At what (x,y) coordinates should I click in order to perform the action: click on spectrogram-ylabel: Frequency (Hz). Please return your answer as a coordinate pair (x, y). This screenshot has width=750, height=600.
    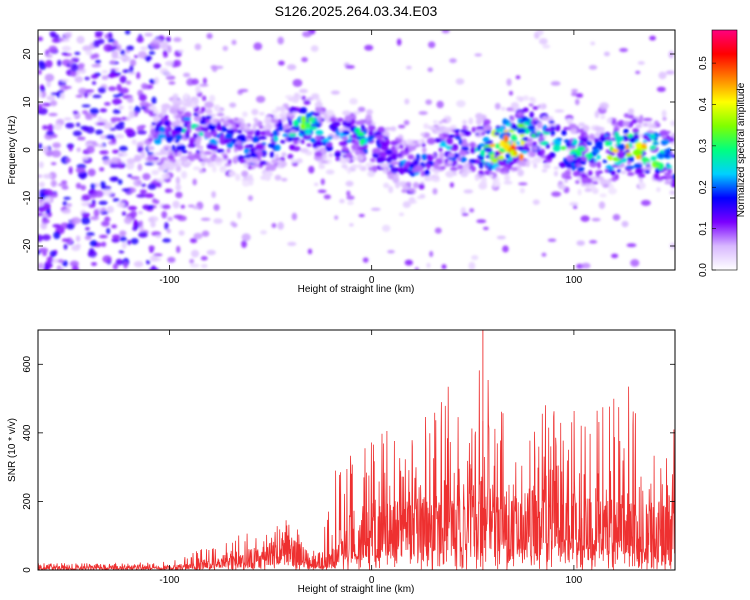
    Looking at the image, I should click on (12, 150).